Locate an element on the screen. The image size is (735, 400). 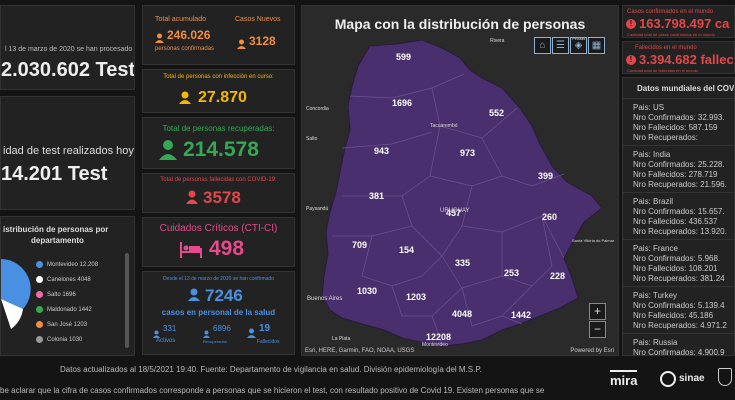
map-department-count: 335 is located at coordinates (463, 263).